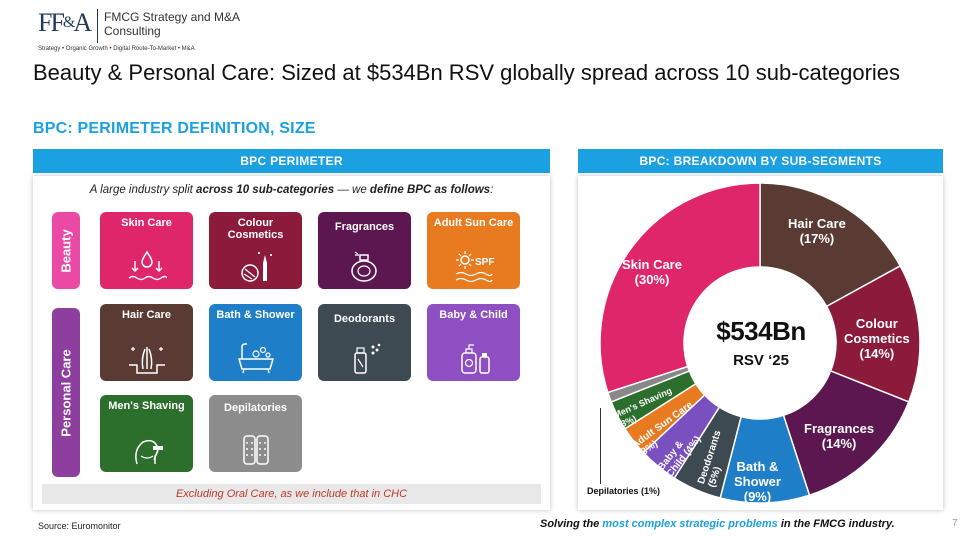  I want to click on tile-bath-shower: Bath & Shower, so click(255, 342).